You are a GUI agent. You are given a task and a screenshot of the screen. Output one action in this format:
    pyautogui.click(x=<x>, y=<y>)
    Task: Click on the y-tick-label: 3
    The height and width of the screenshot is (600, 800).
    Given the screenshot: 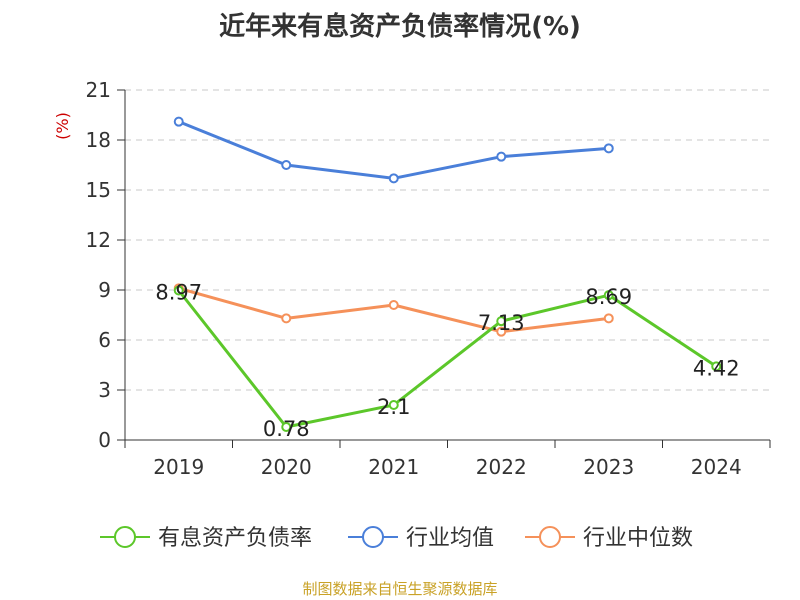 What is the action you would take?
    pyautogui.click(x=104, y=390)
    